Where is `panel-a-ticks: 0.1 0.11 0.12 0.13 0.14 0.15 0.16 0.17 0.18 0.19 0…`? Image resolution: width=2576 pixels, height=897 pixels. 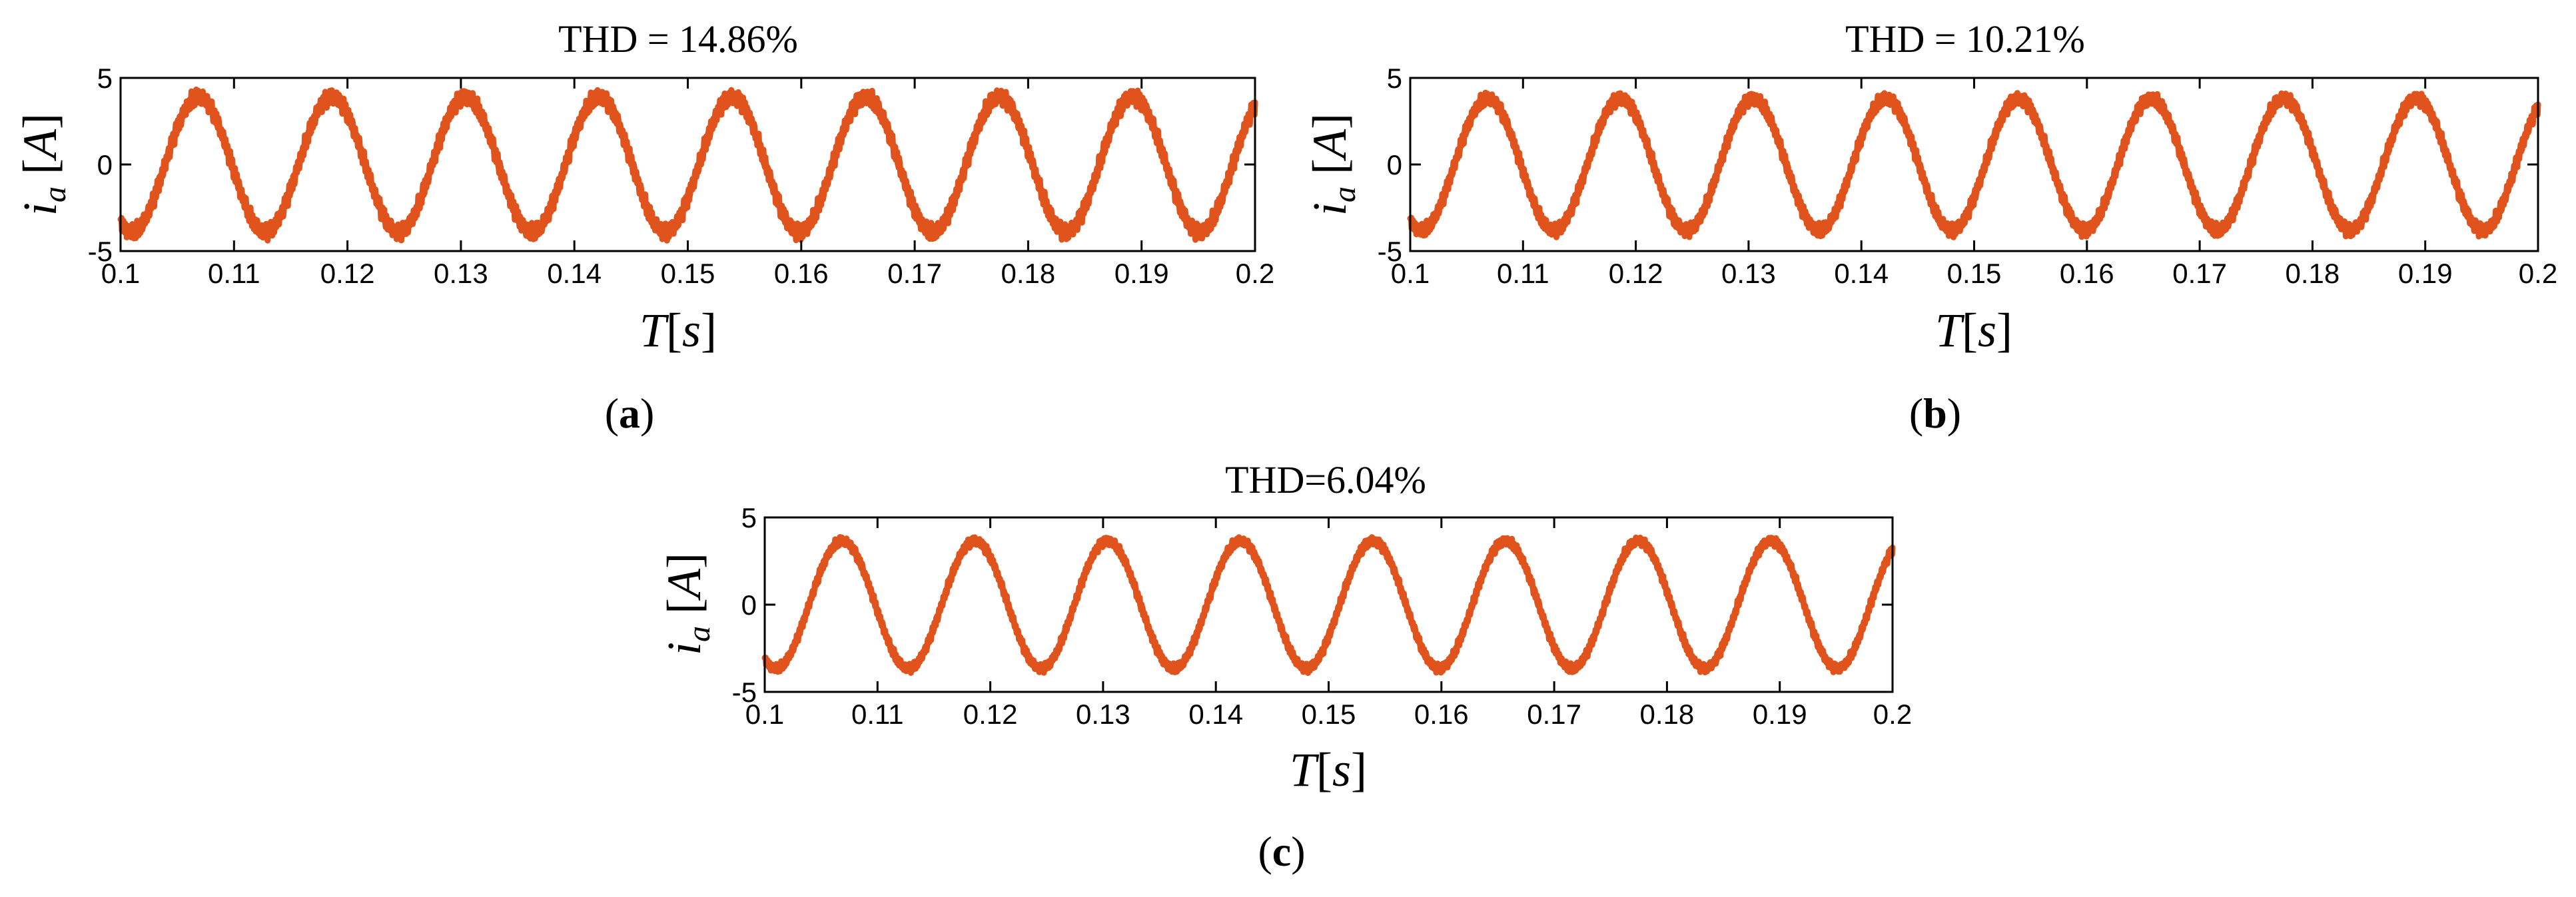 panel-a-ticks: 0.1 0.11 0.12 0.13 0.14 0.15 0.16 0.17 0.18 0.19 0… is located at coordinates (682, 176).